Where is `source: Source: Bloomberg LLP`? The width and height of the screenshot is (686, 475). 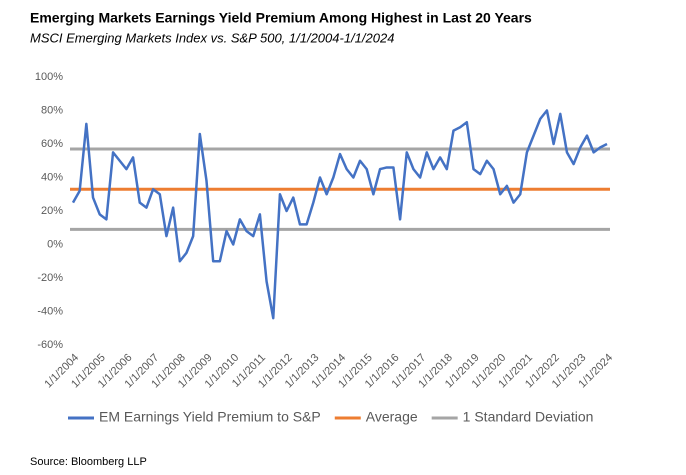
source: Source: Bloomberg LLP is located at coordinates (88, 462).